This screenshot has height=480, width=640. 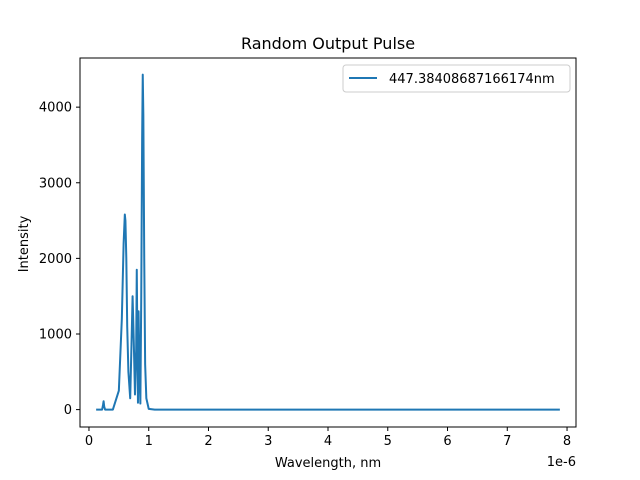 I want to click on legend: 447.38408687166174nm, so click(x=456, y=78).